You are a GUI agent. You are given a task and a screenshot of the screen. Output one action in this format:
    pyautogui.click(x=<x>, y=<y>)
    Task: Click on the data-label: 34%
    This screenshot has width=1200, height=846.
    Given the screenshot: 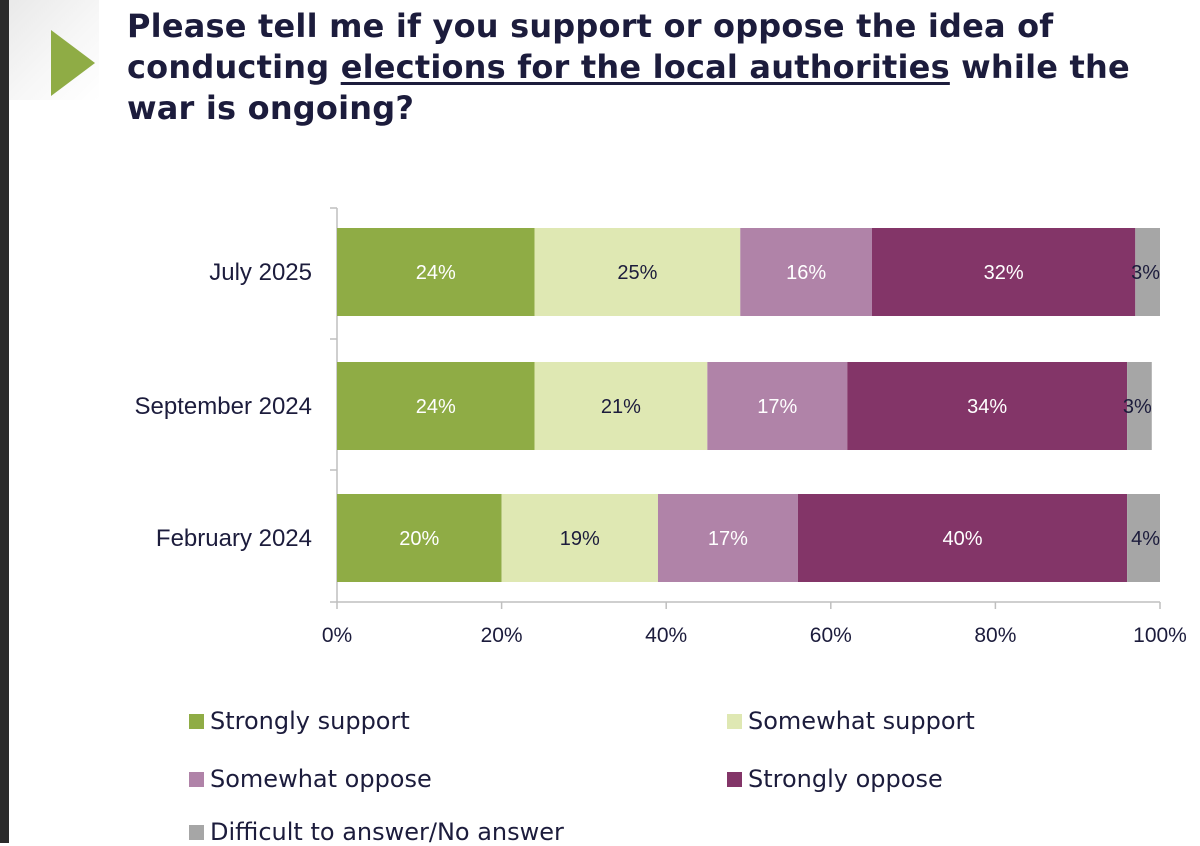 What is the action you would take?
    pyautogui.click(x=987, y=407)
    